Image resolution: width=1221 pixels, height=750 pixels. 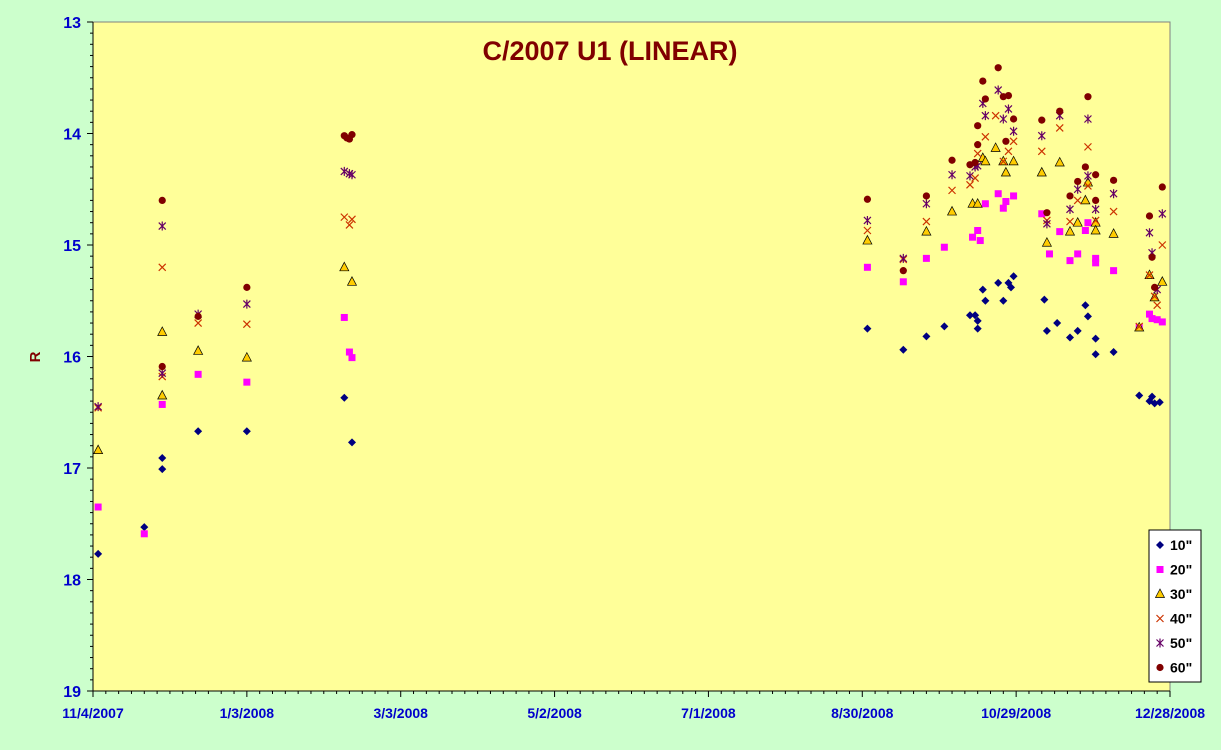 I want to click on legend-item: 30", so click(x=1173, y=594).